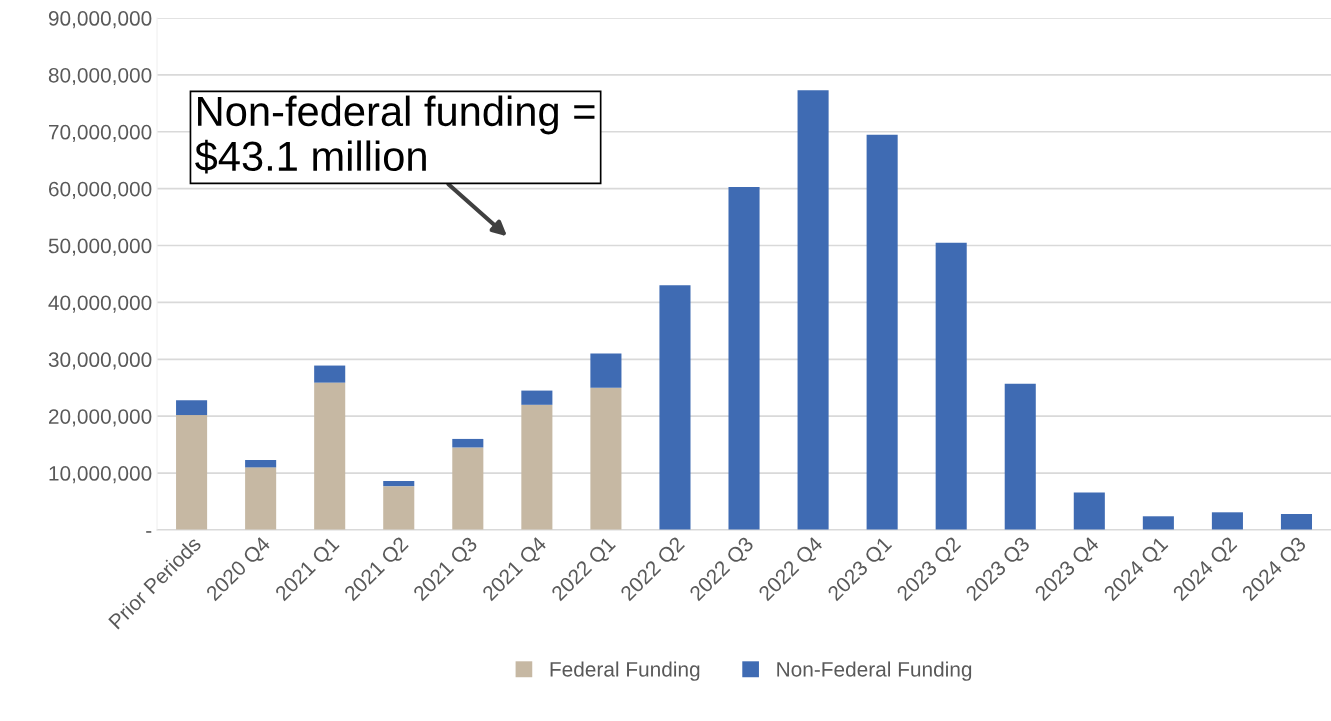 Image resolution: width=1331 pixels, height=721 pixels. What do you see at coordinates (874, 671) in the screenshot?
I see `legend-label: Non-Federal Funding` at bounding box center [874, 671].